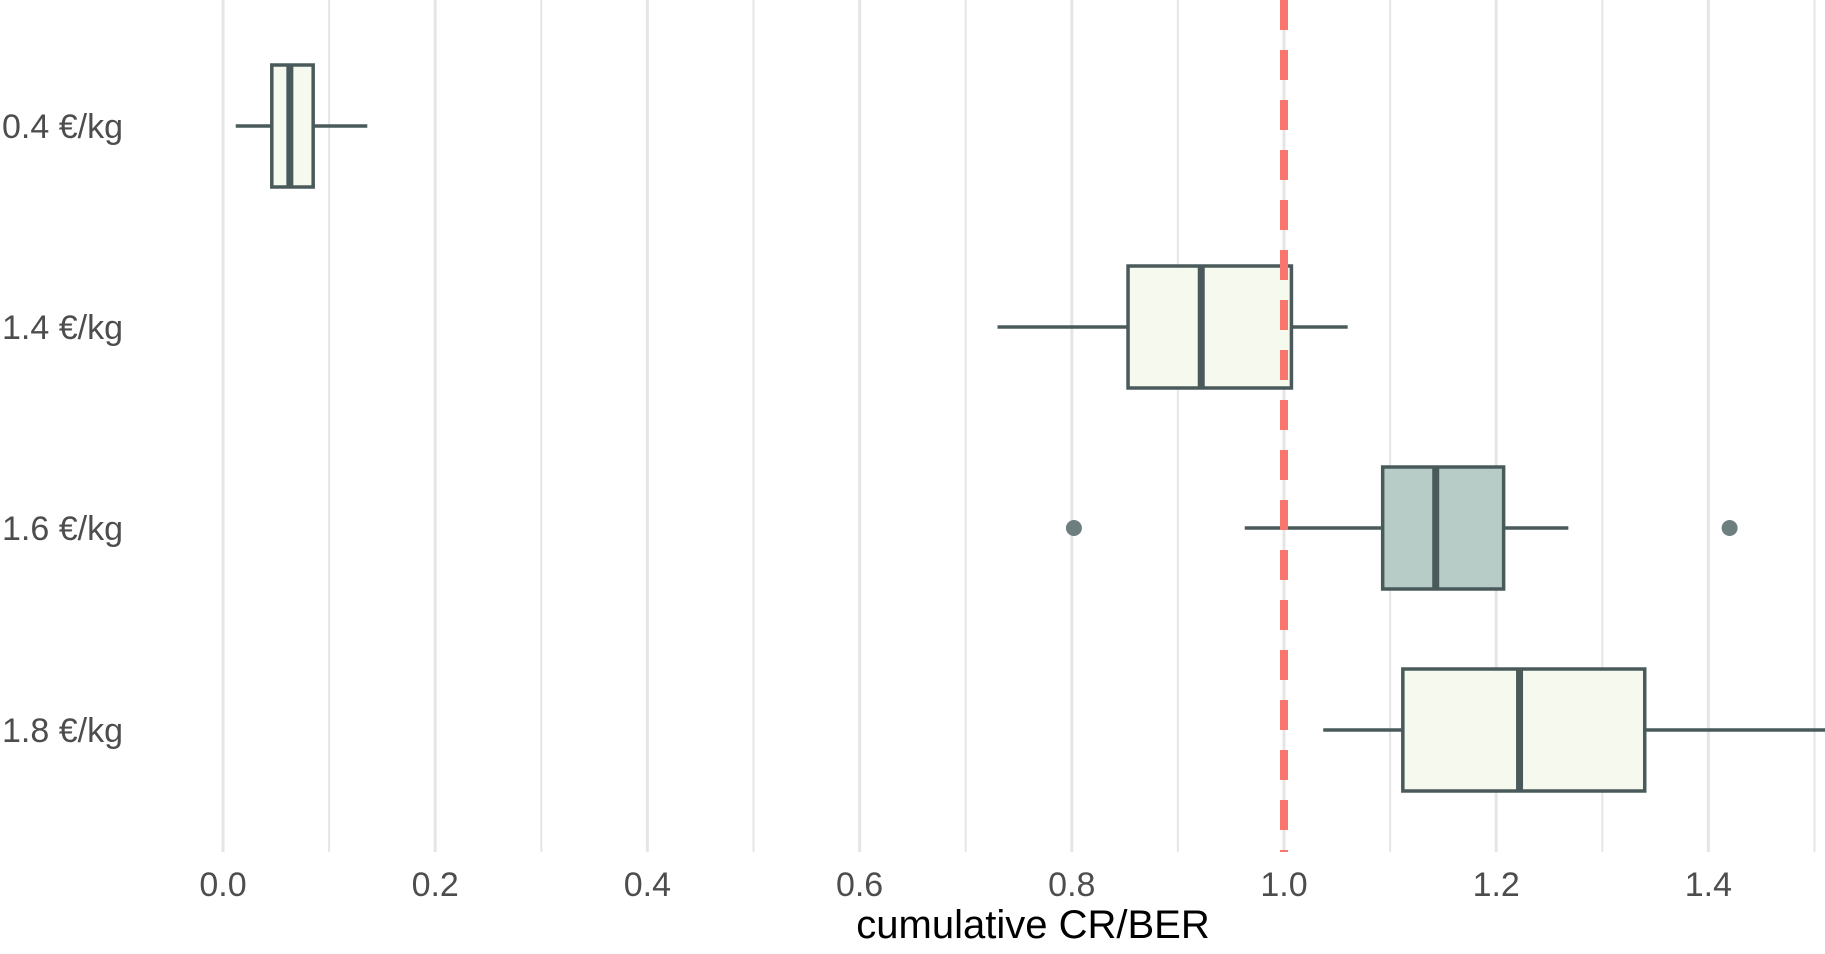  What do you see at coordinates (1496, 885) in the screenshot?
I see `x-tick-label: 1.2` at bounding box center [1496, 885].